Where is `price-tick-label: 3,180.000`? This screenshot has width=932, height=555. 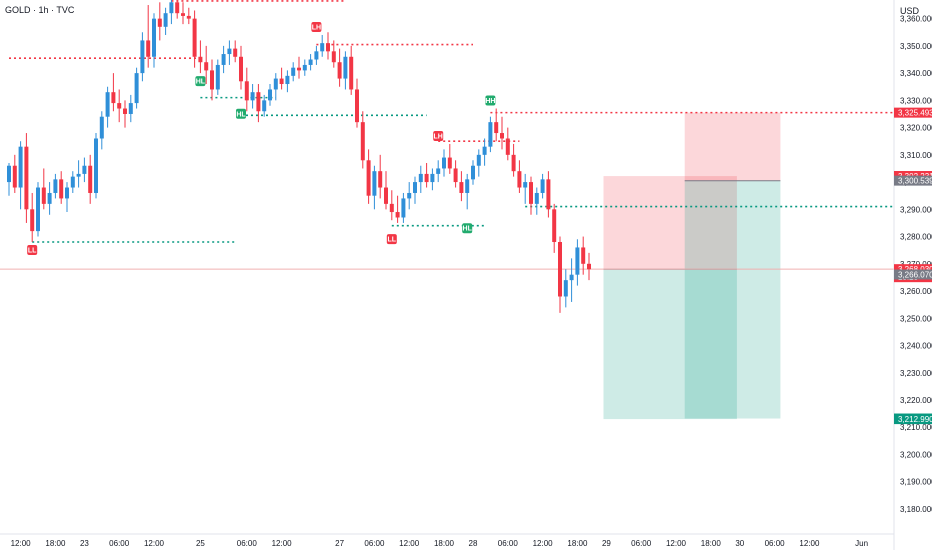
price-tick-label: 3,180.000 is located at coordinates (916, 509).